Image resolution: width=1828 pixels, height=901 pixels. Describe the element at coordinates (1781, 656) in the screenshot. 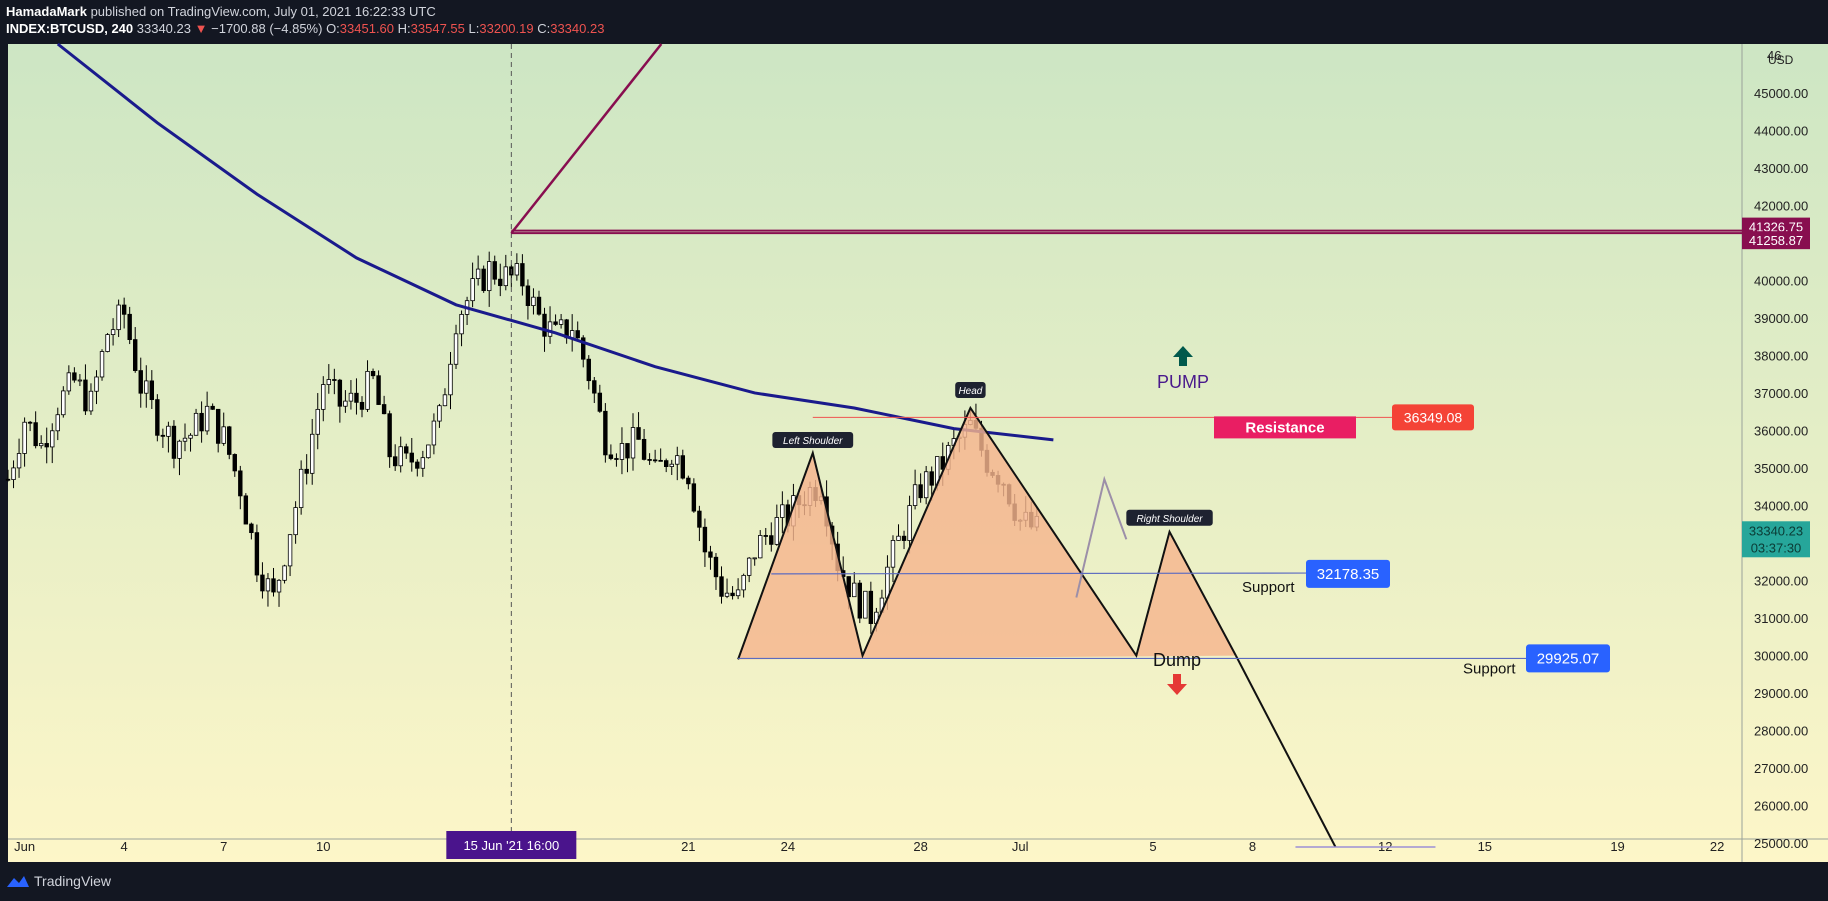

I see `price-tick-label: 30000.00` at that location.